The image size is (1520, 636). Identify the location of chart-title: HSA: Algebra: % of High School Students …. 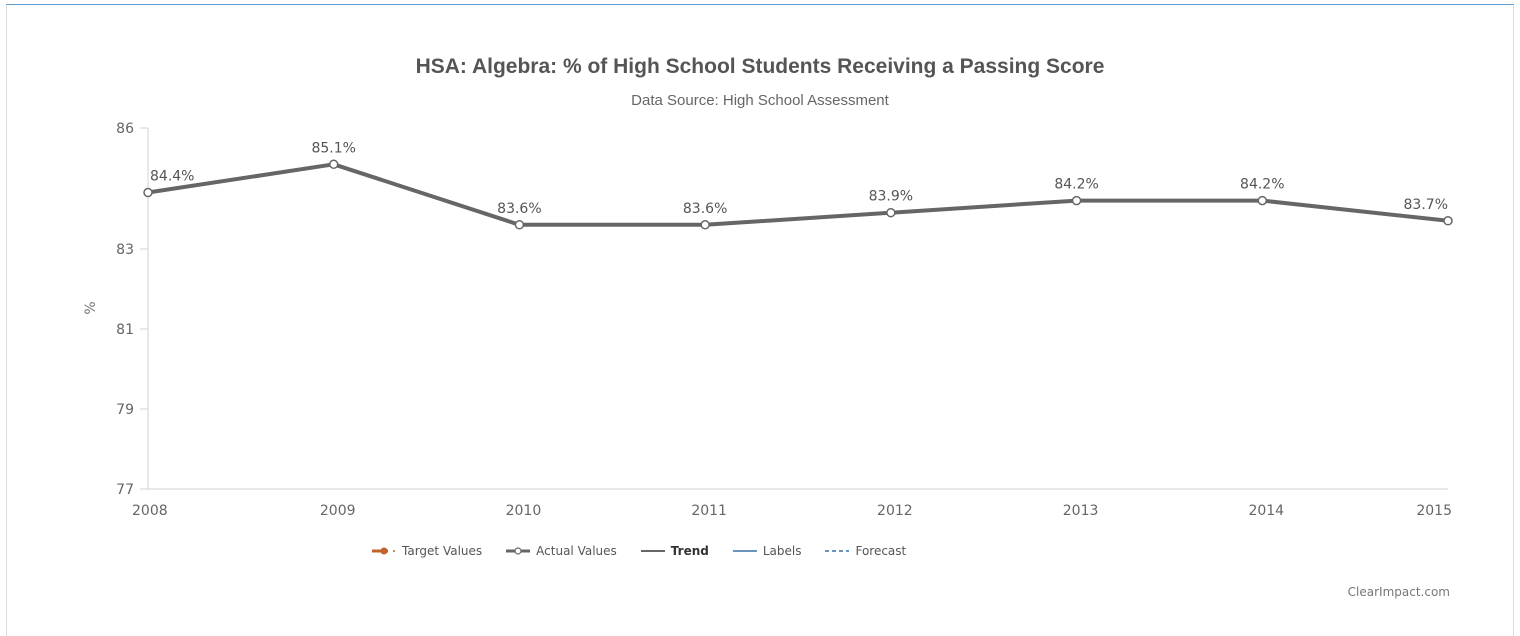
(760, 66).